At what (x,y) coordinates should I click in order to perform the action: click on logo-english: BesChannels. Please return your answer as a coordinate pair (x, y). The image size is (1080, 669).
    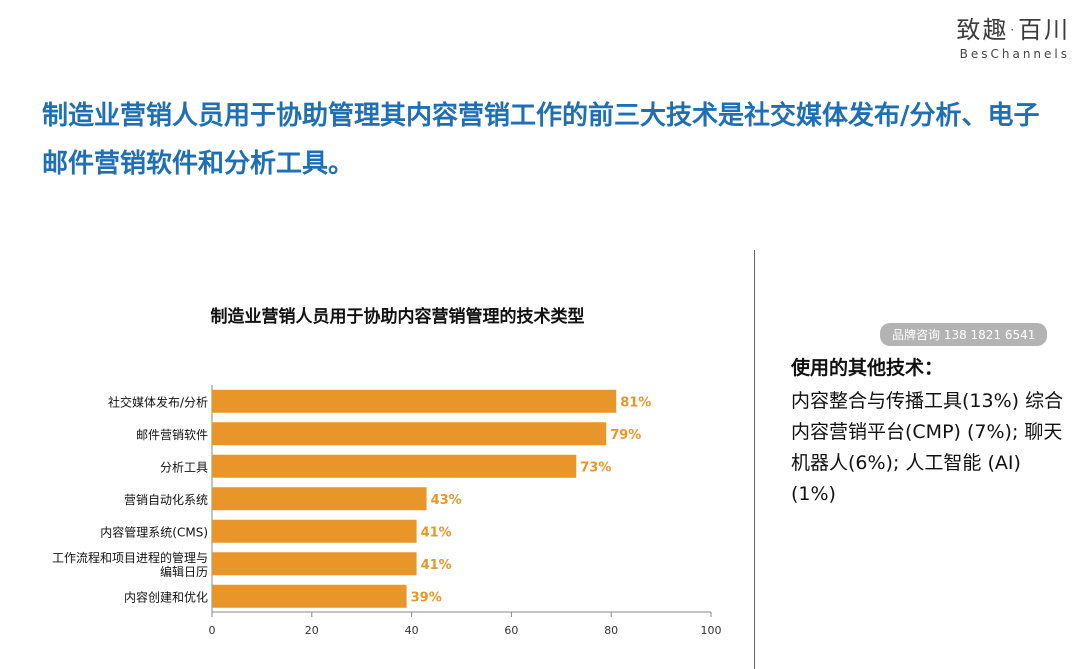
    Looking at the image, I should click on (1014, 54).